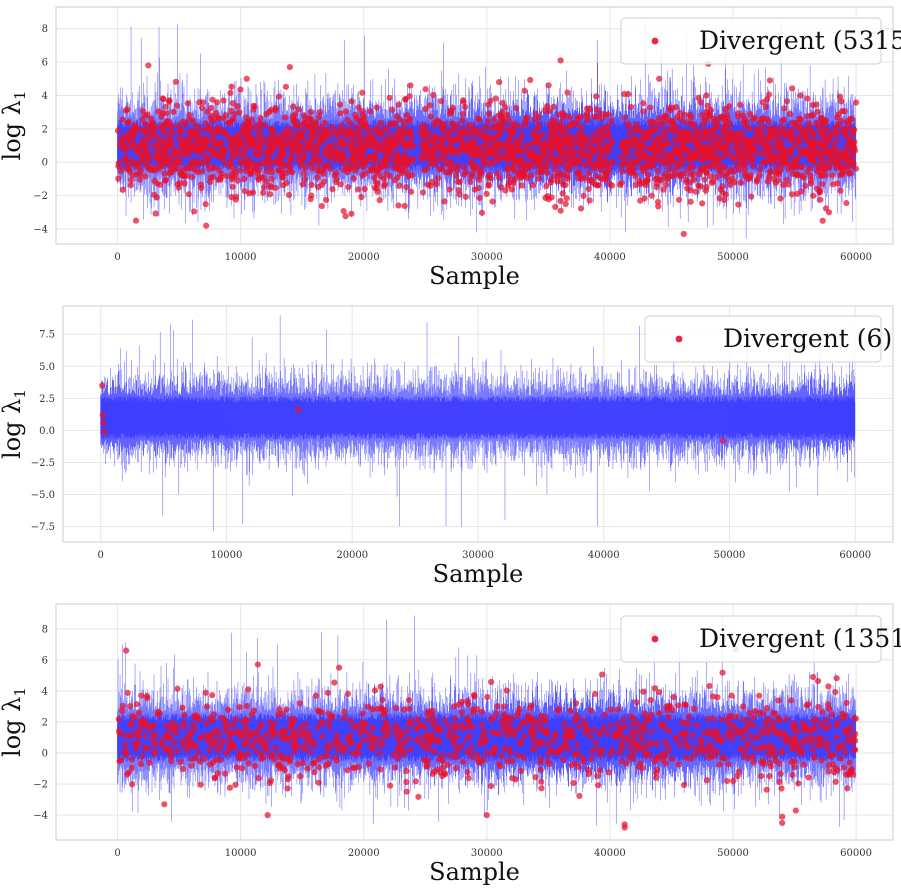 The image size is (901, 891). What do you see at coordinates (655, 41) in the screenshot?
I see `legend-marker` at bounding box center [655, 41].